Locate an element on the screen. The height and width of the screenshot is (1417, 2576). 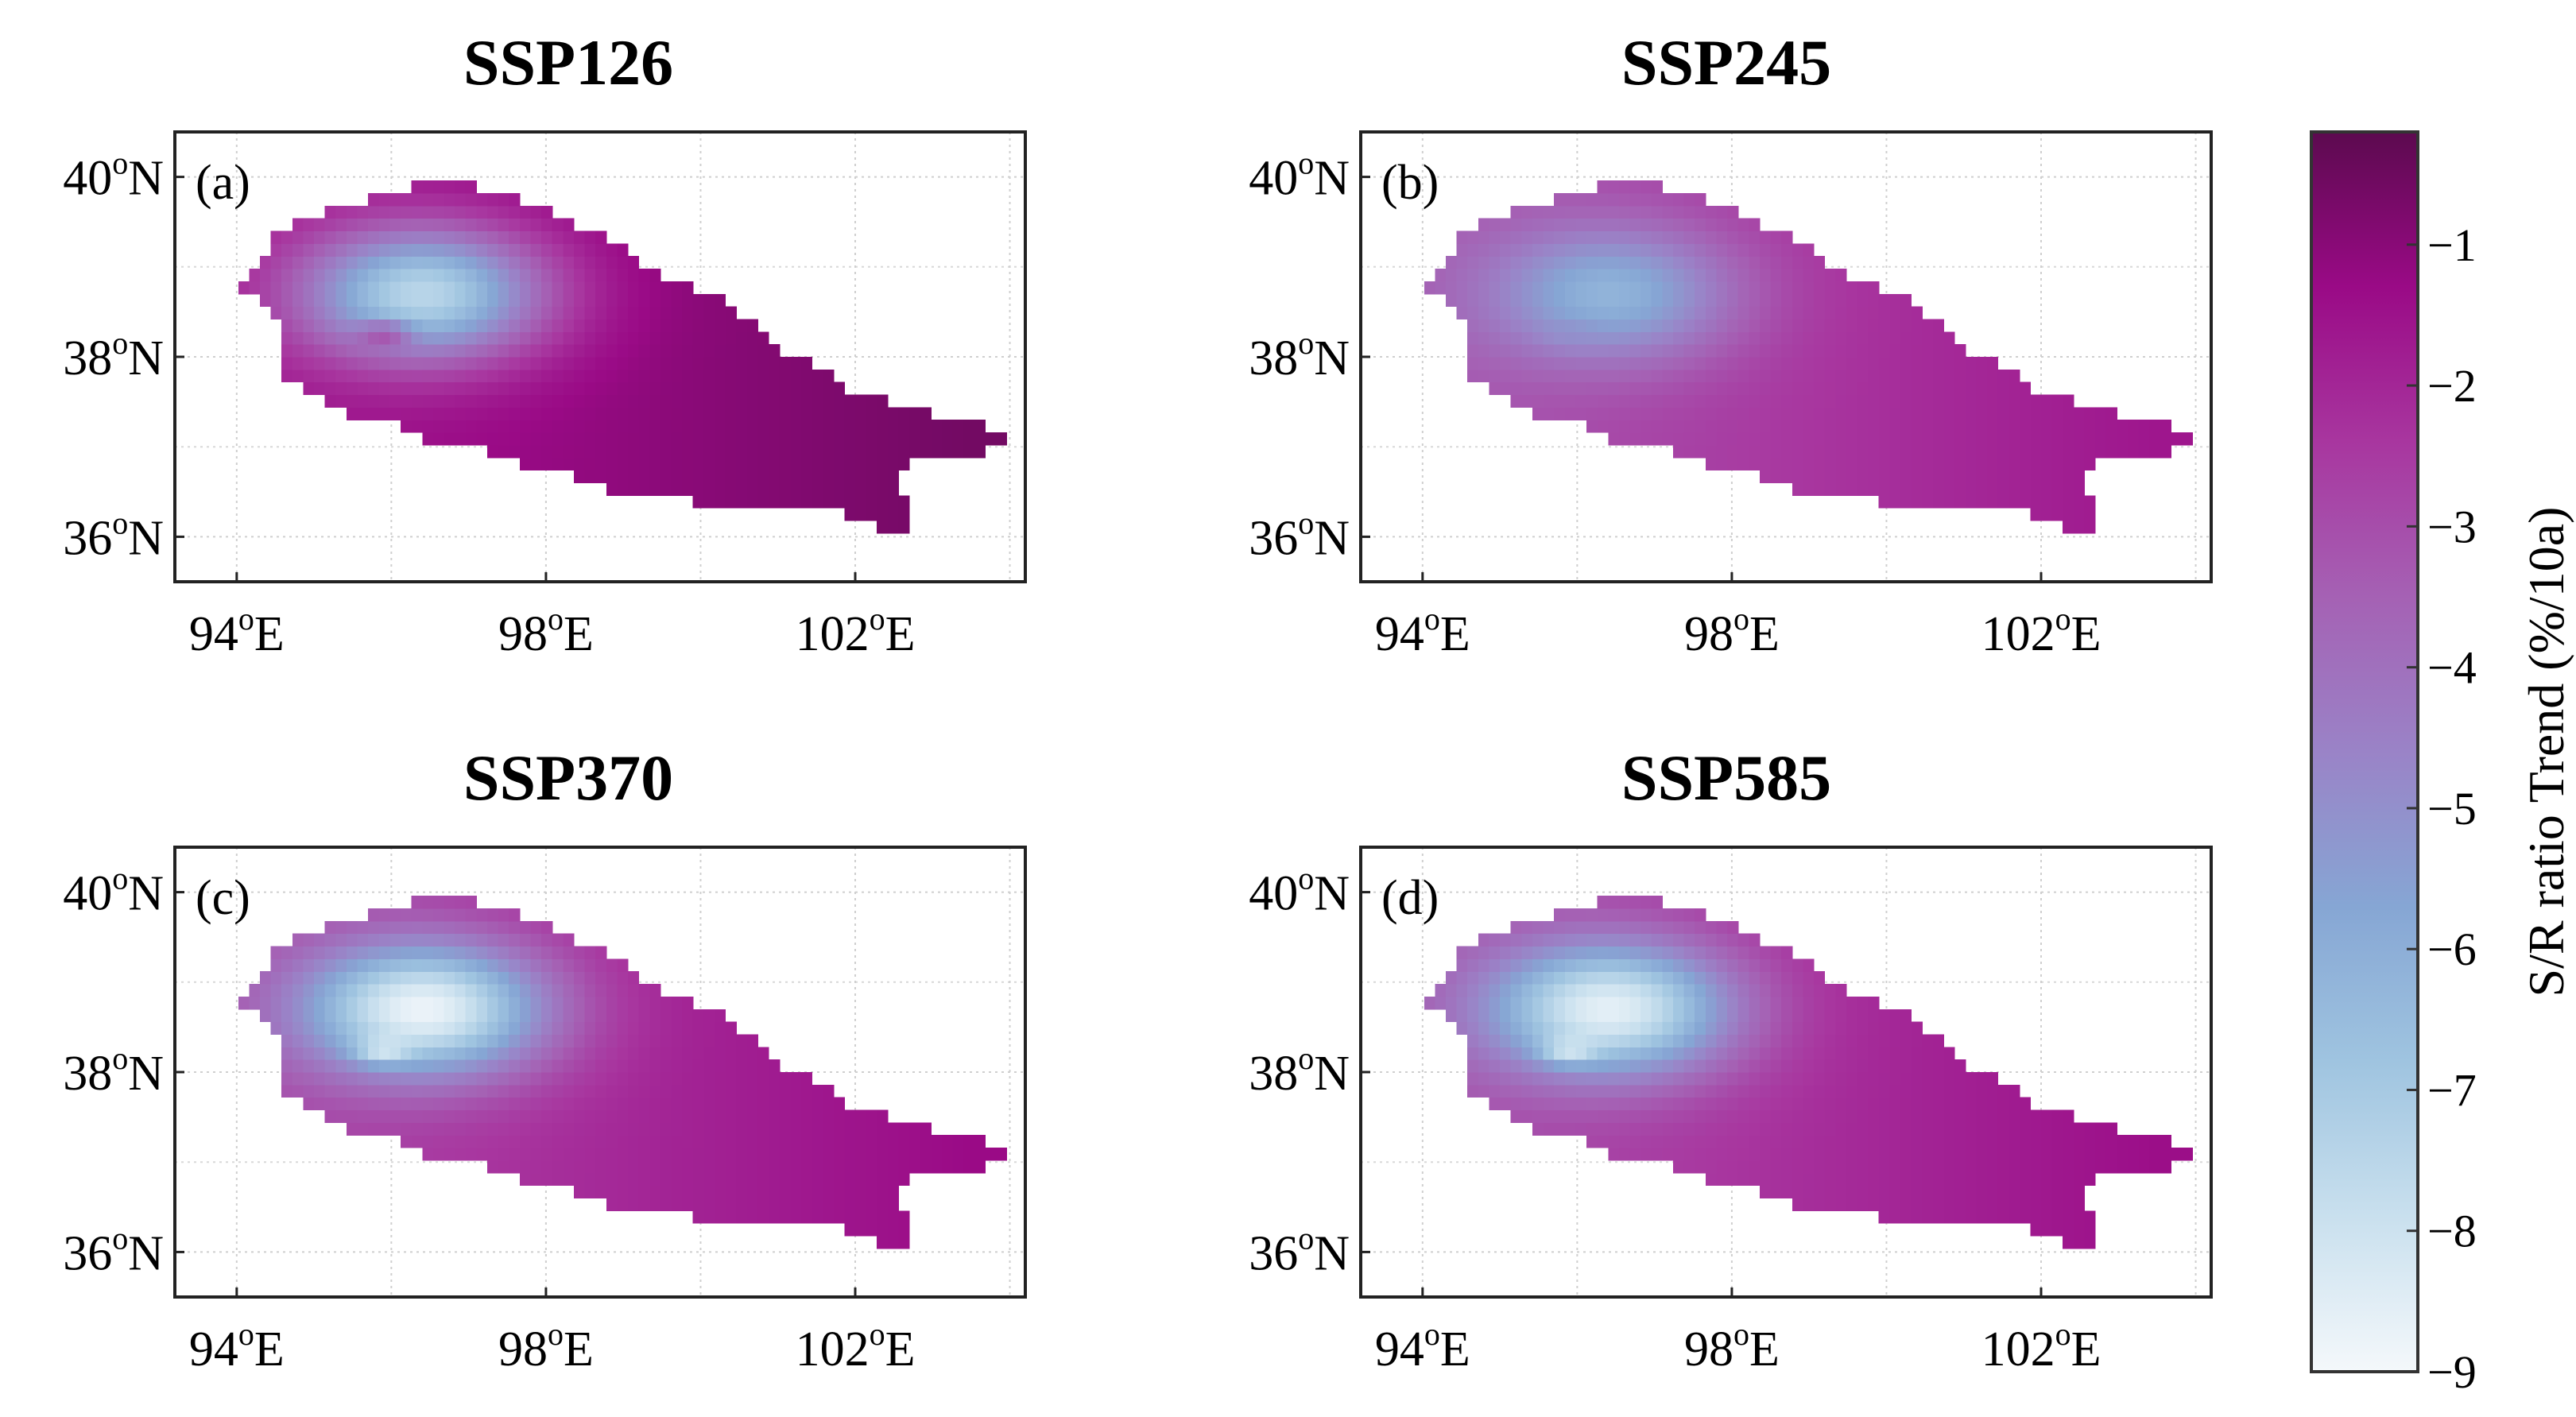
panel-title: SSP126 is located at coordinates (568, 62).